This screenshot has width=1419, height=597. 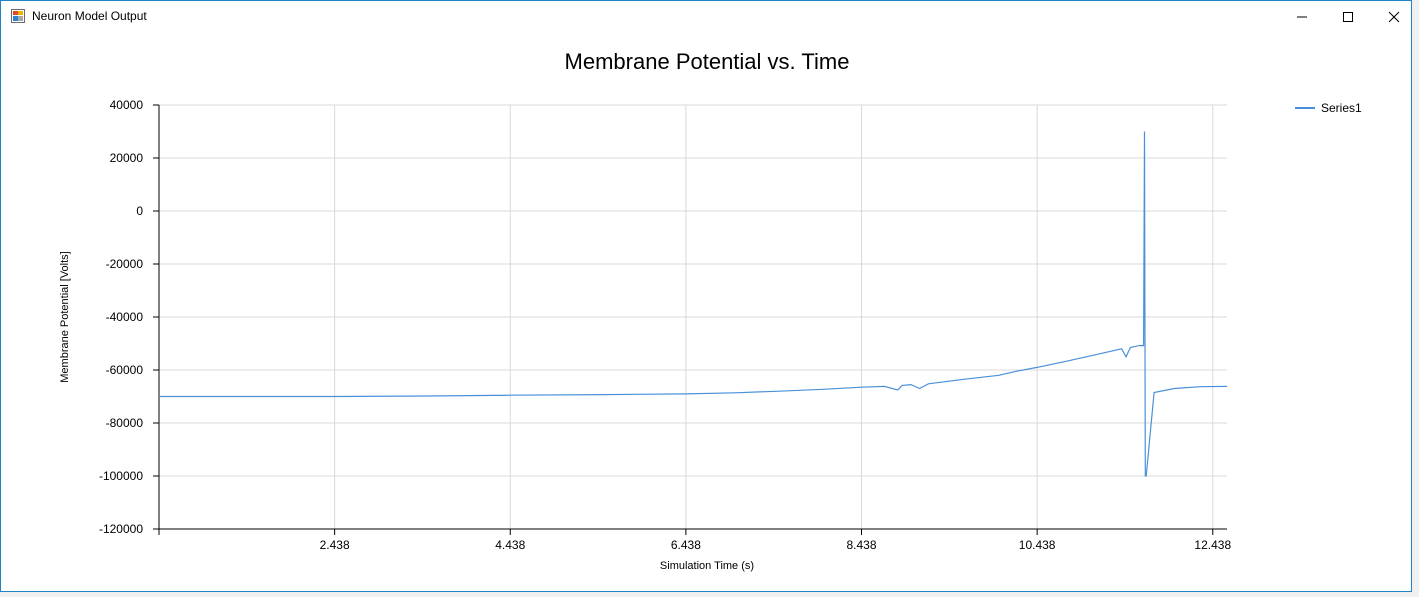 What do you see at coordinates (709, 594) in the screenshot?
I see `background-edge-bottom` at bounding box center [709, 594].